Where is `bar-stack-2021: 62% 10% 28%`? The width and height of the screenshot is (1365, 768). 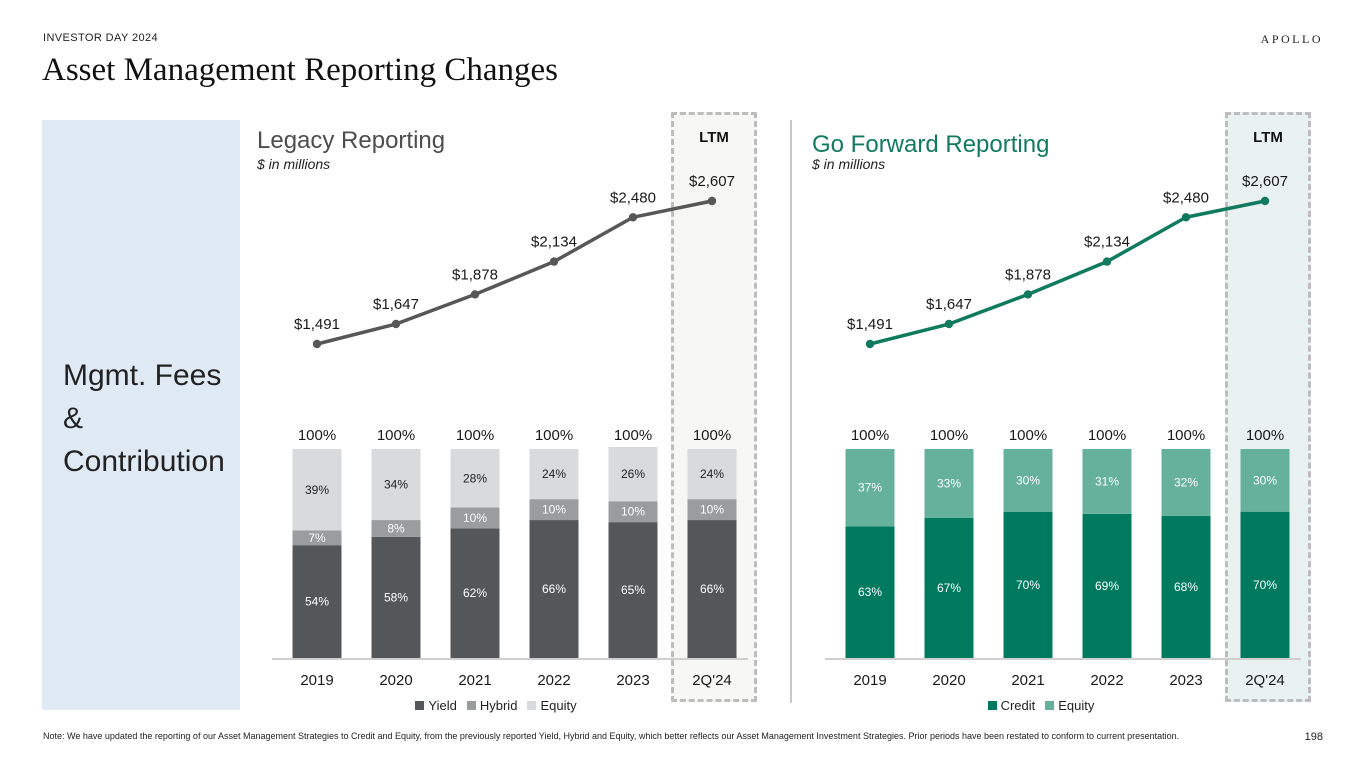 bar-stack-2021: 62% 10% 28% is located at coordinates (475, 553).